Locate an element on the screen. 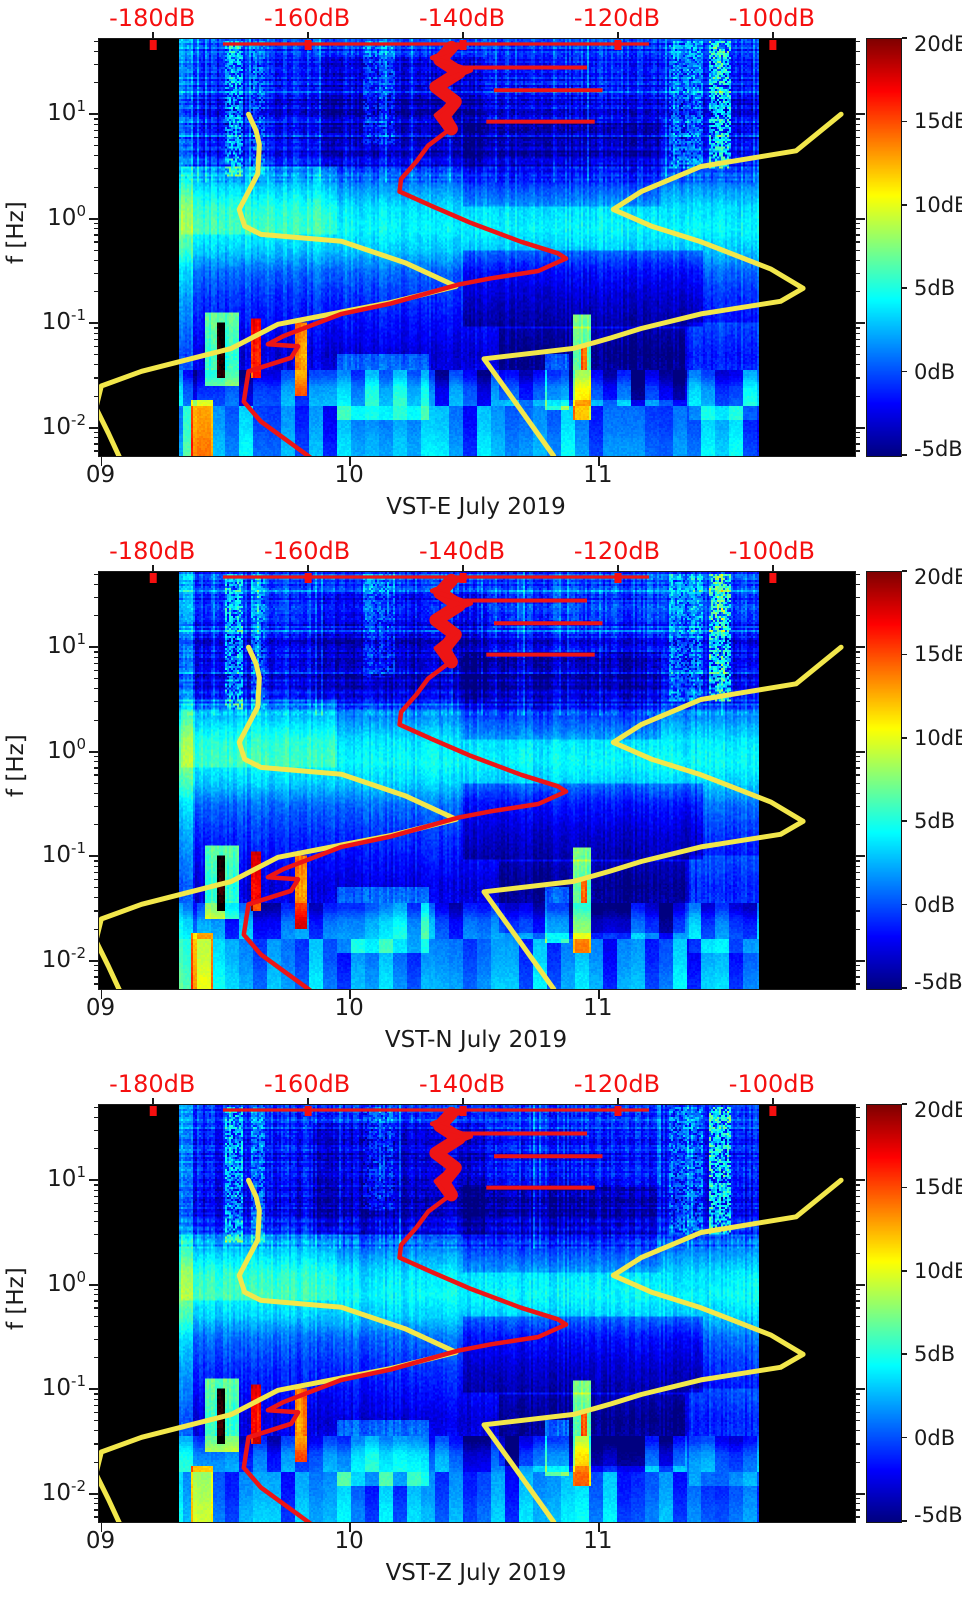  red-psd-curve is located at coordinates (405, 782).